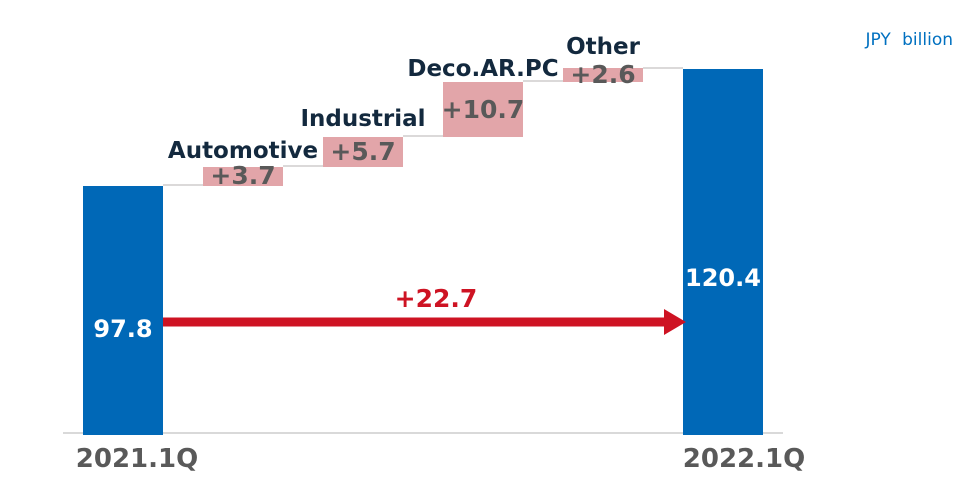 The image size is (957, 482). Describe the element at coordinates (123, 310) in the screenshot. I see `start-total-bar` at that location.